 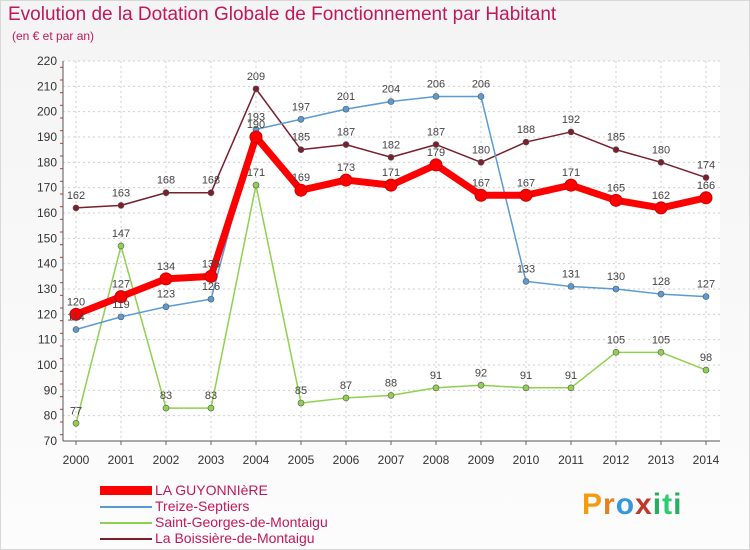 I want to click on data-label: 98, so click(x=706, y=358).